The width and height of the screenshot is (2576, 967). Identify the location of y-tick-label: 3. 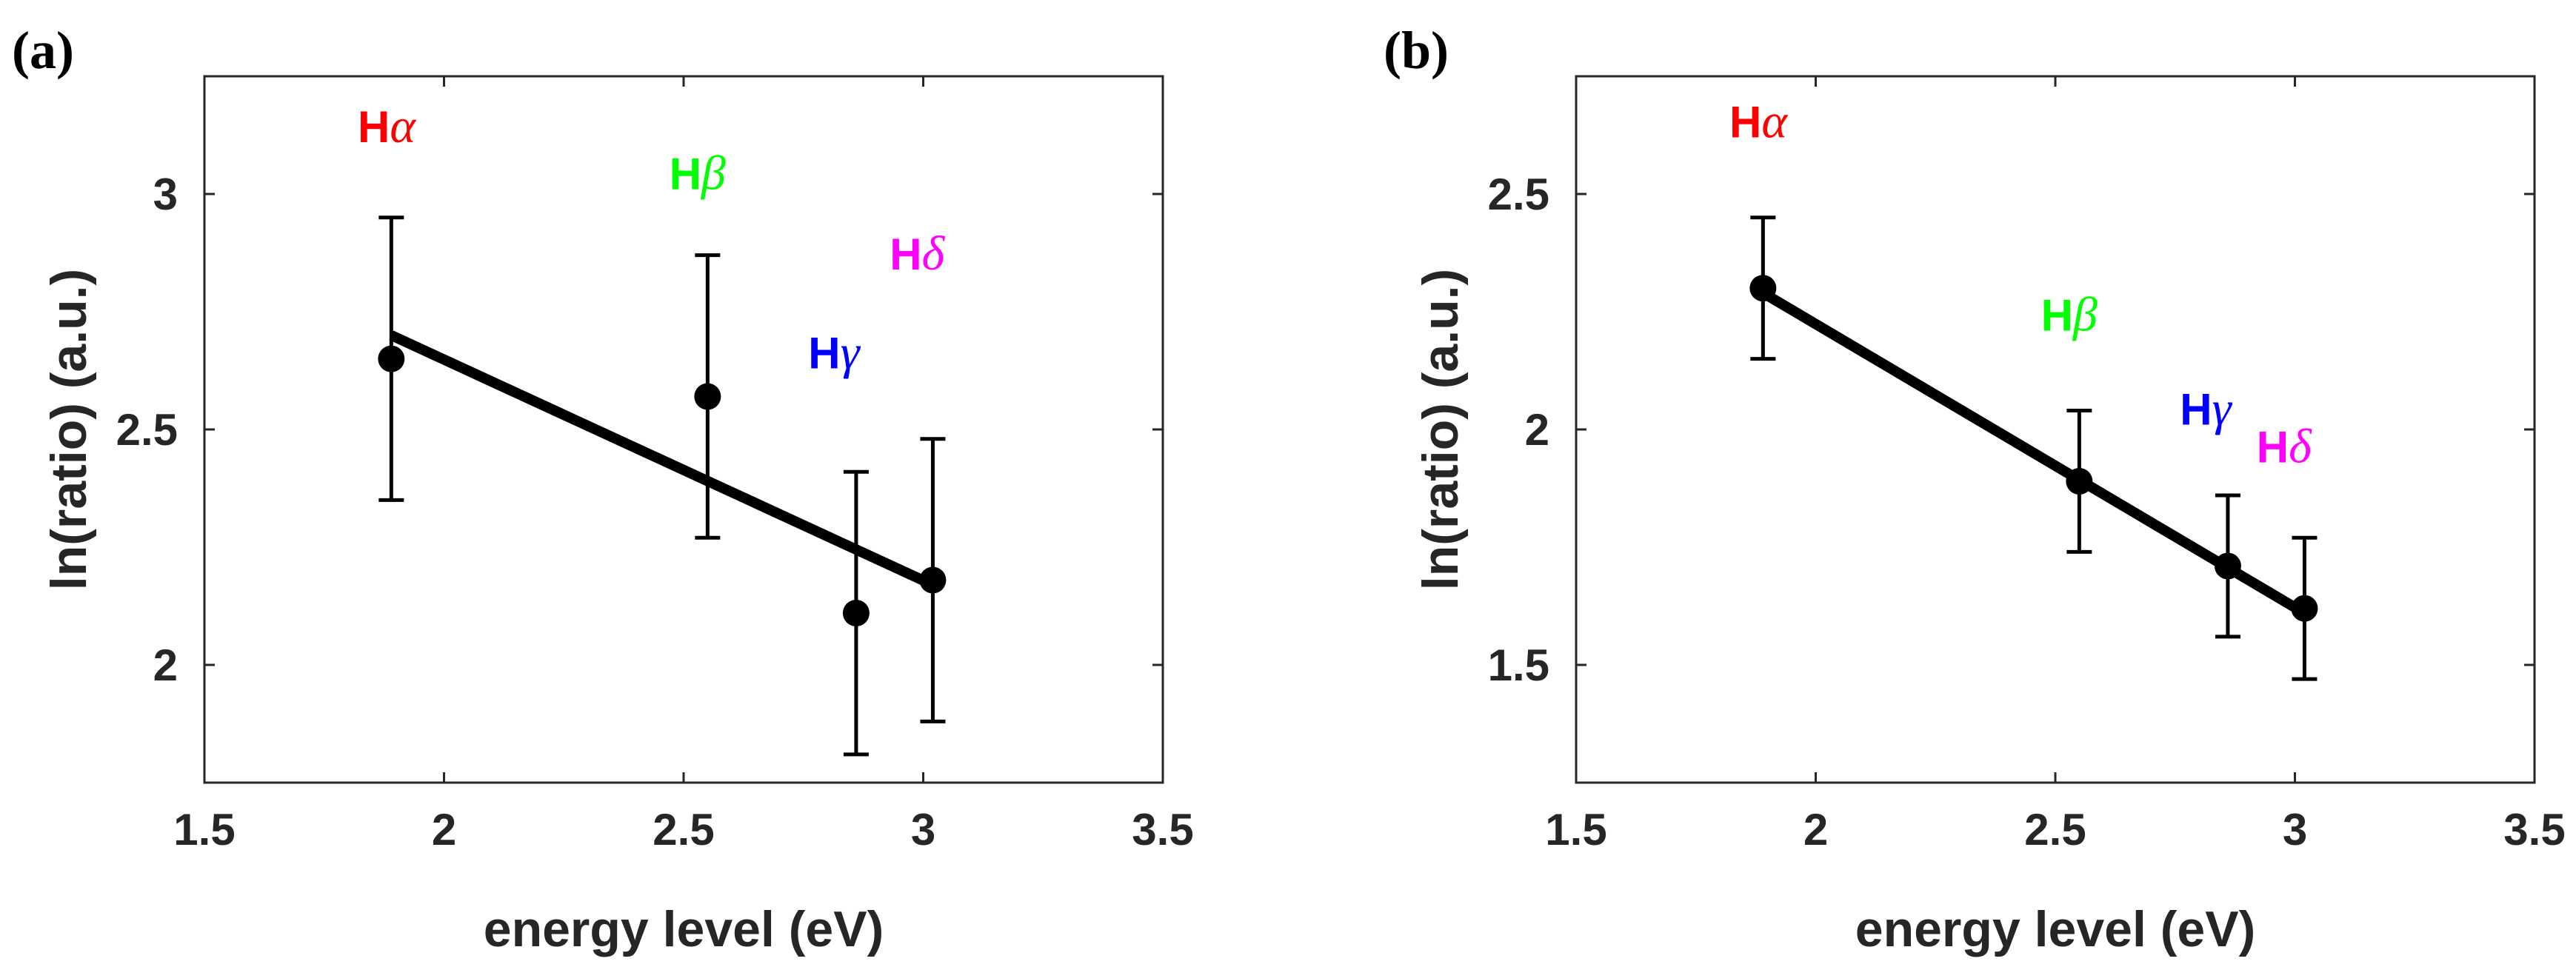
(165, 194).